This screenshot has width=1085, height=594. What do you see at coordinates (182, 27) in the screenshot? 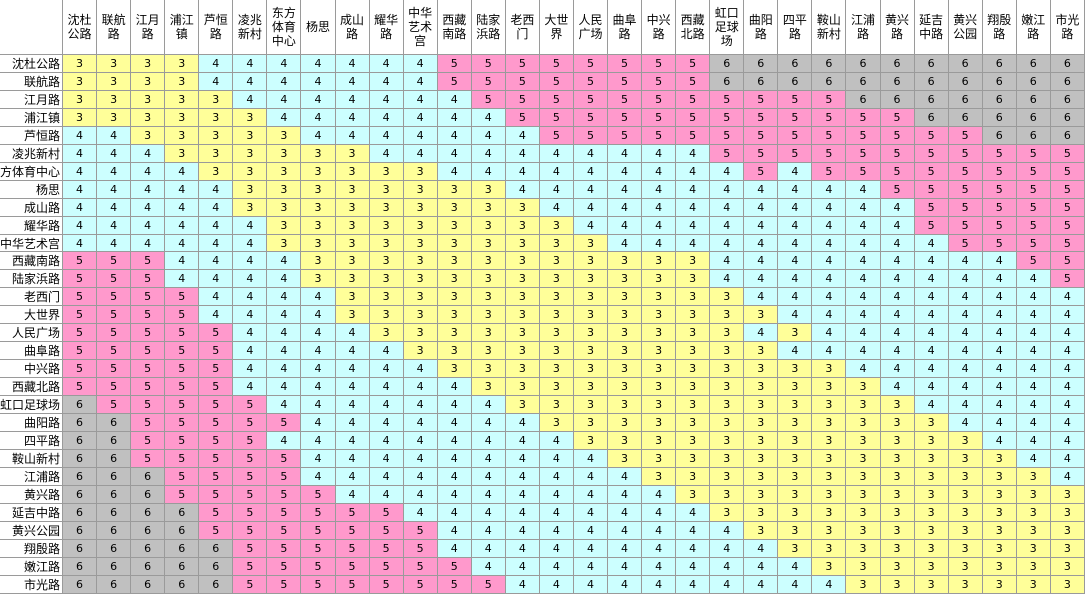
I see `column-header: 浦江镇` at bounding box center [182, 27].